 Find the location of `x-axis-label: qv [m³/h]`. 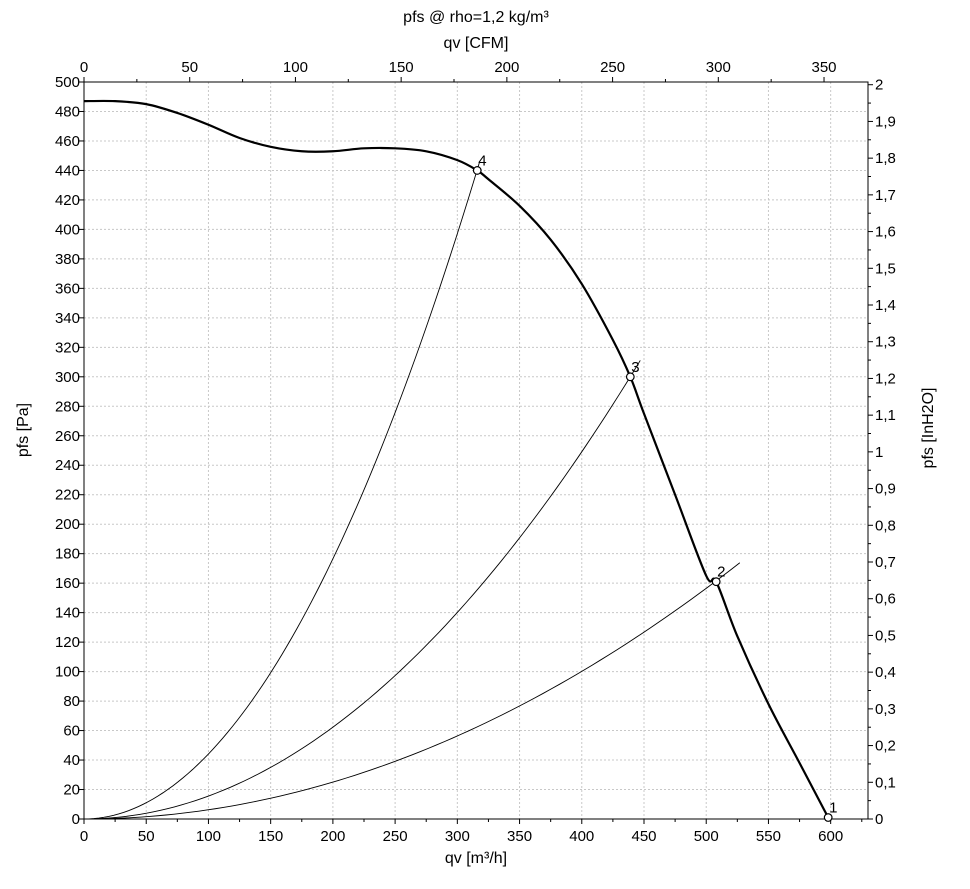

x-axis-label: qv [m³/h] is located at coordinates (476, 858).